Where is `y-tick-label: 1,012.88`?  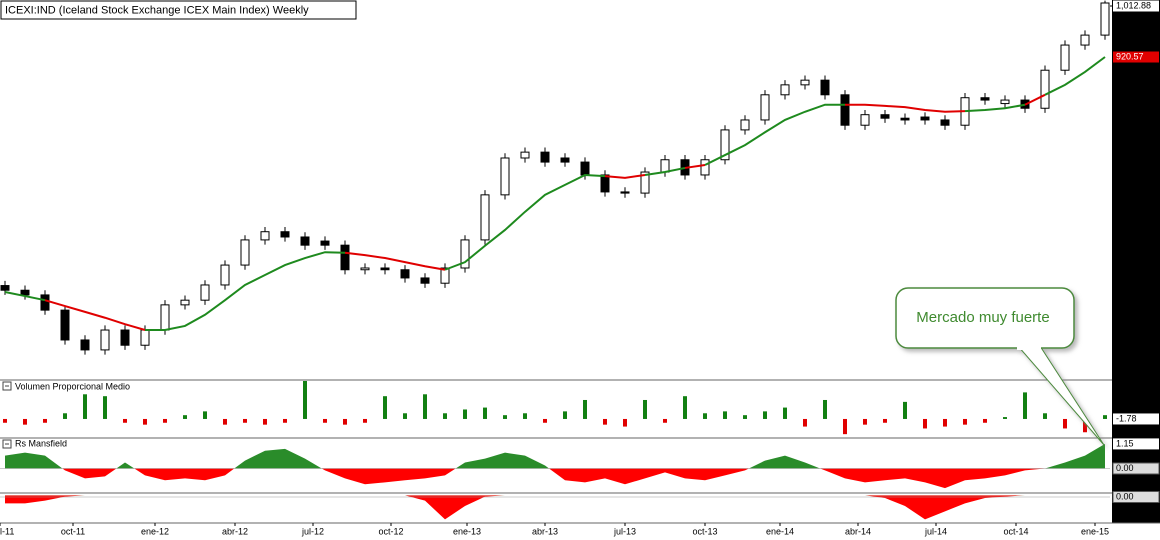
y-tick-label: 1,012.88 is located at coordinates (1133, 5).